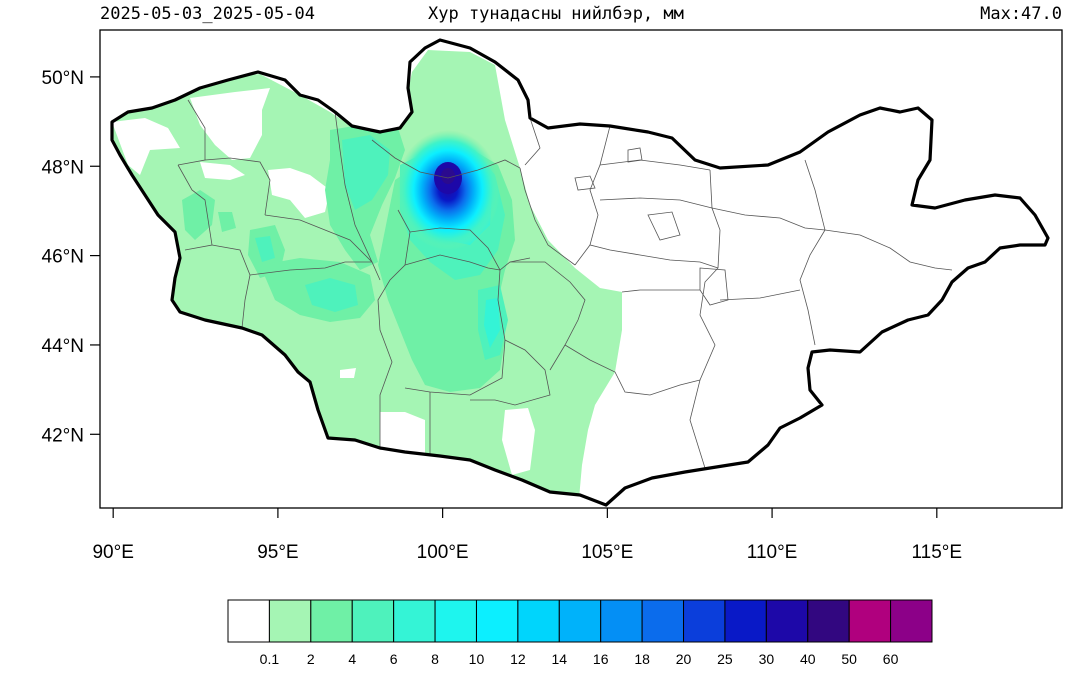  Describe the element at coordinates (518, 659) in the screenshot. I see `colorbar-label: 12` at that location.